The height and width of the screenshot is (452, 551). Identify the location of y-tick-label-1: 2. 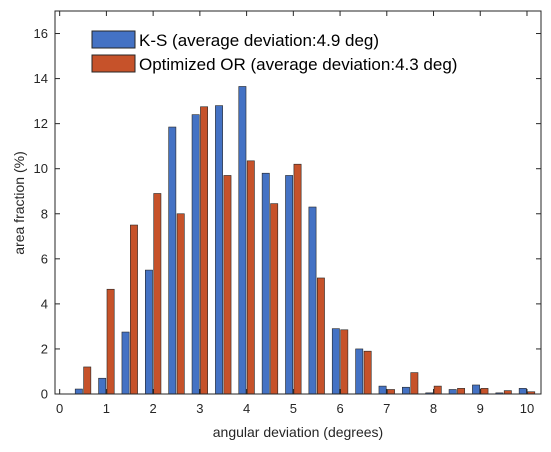
(44, 348).